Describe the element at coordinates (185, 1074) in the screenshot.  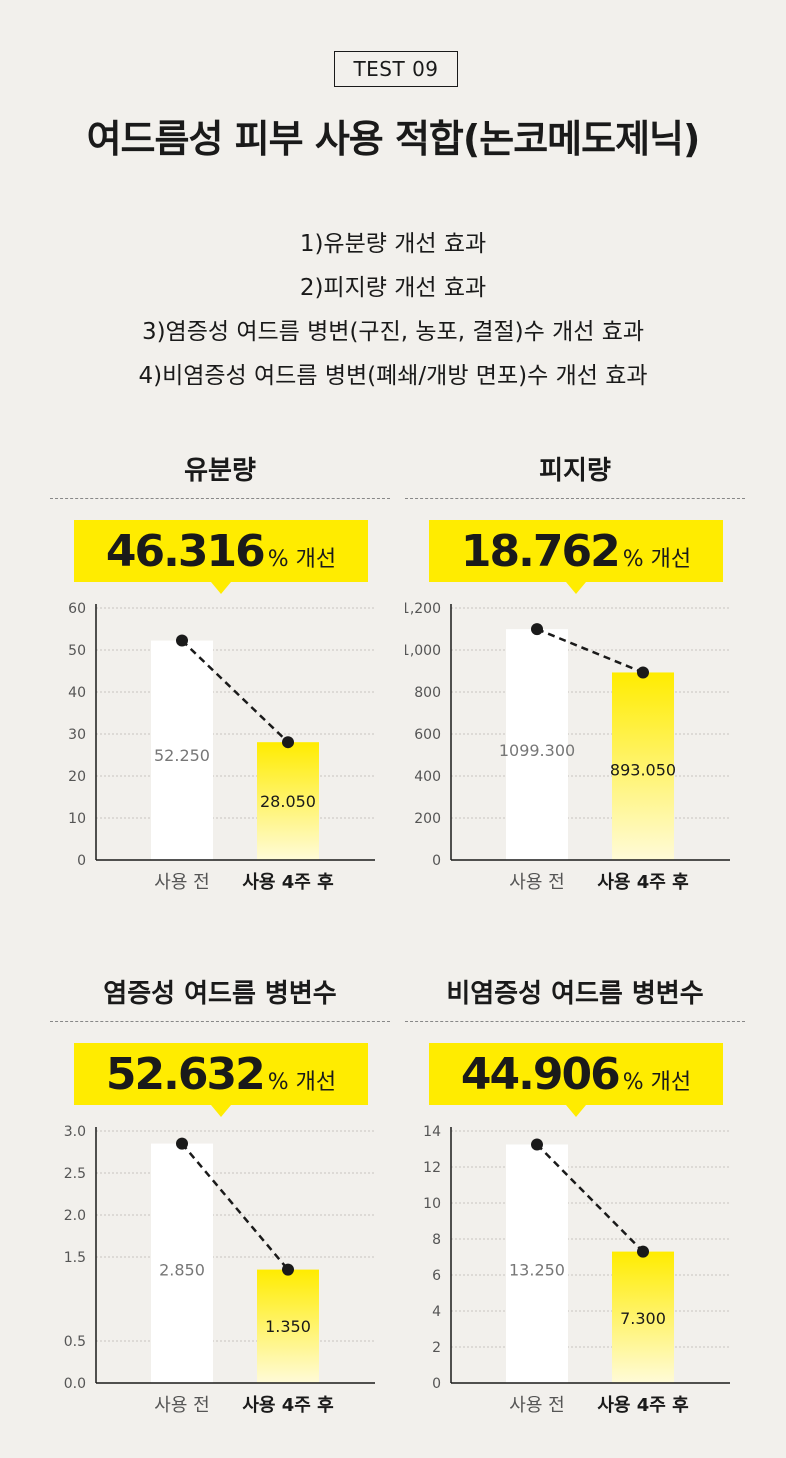
I see `improvement-value: 52.632` at that location.